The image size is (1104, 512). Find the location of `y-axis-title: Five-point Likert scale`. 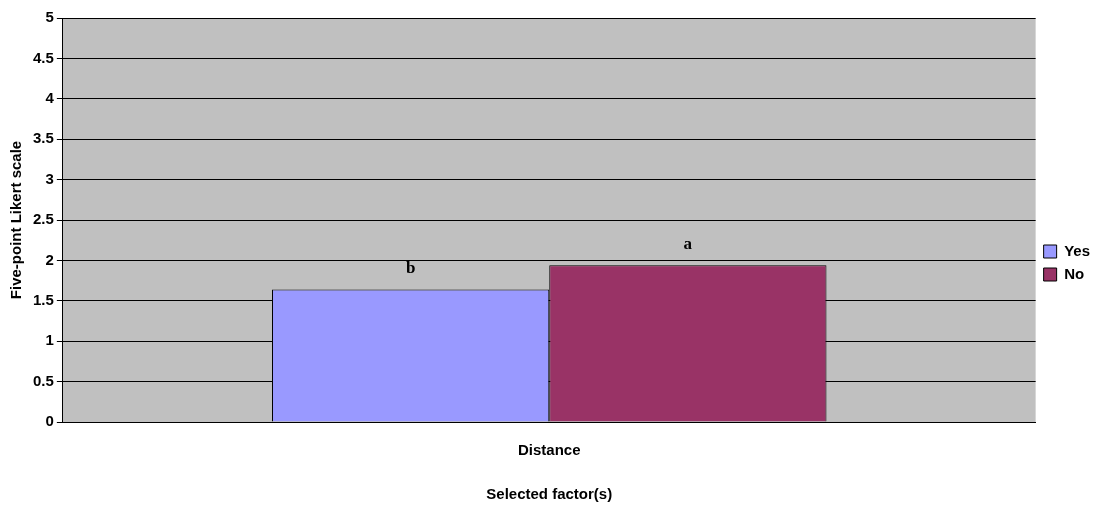

y-axis-title: Five-point Likert scale is located at coordinates (16, 220).